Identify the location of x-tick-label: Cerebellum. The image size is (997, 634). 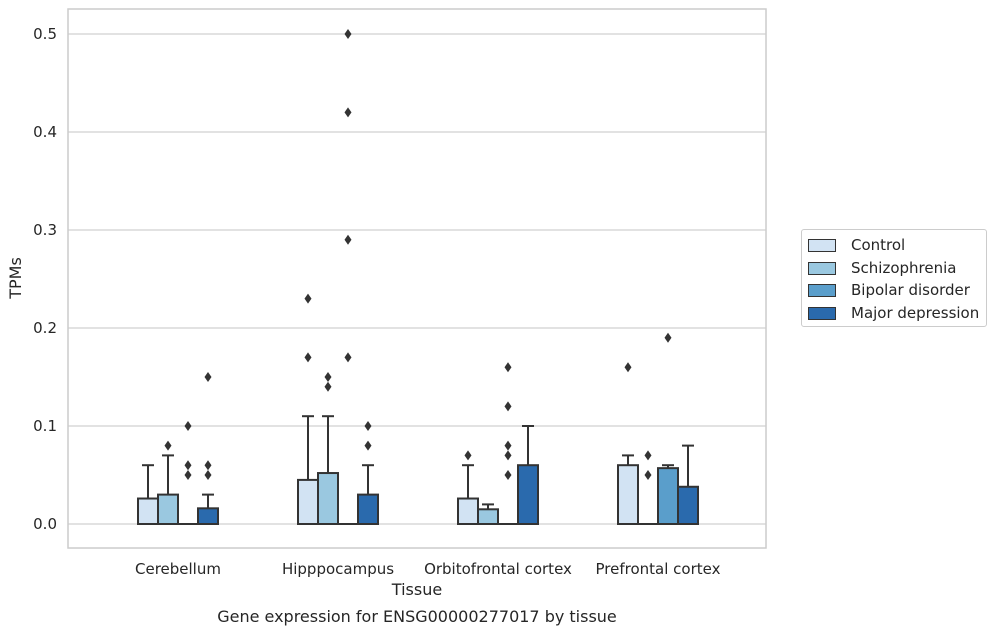
(178, 569).